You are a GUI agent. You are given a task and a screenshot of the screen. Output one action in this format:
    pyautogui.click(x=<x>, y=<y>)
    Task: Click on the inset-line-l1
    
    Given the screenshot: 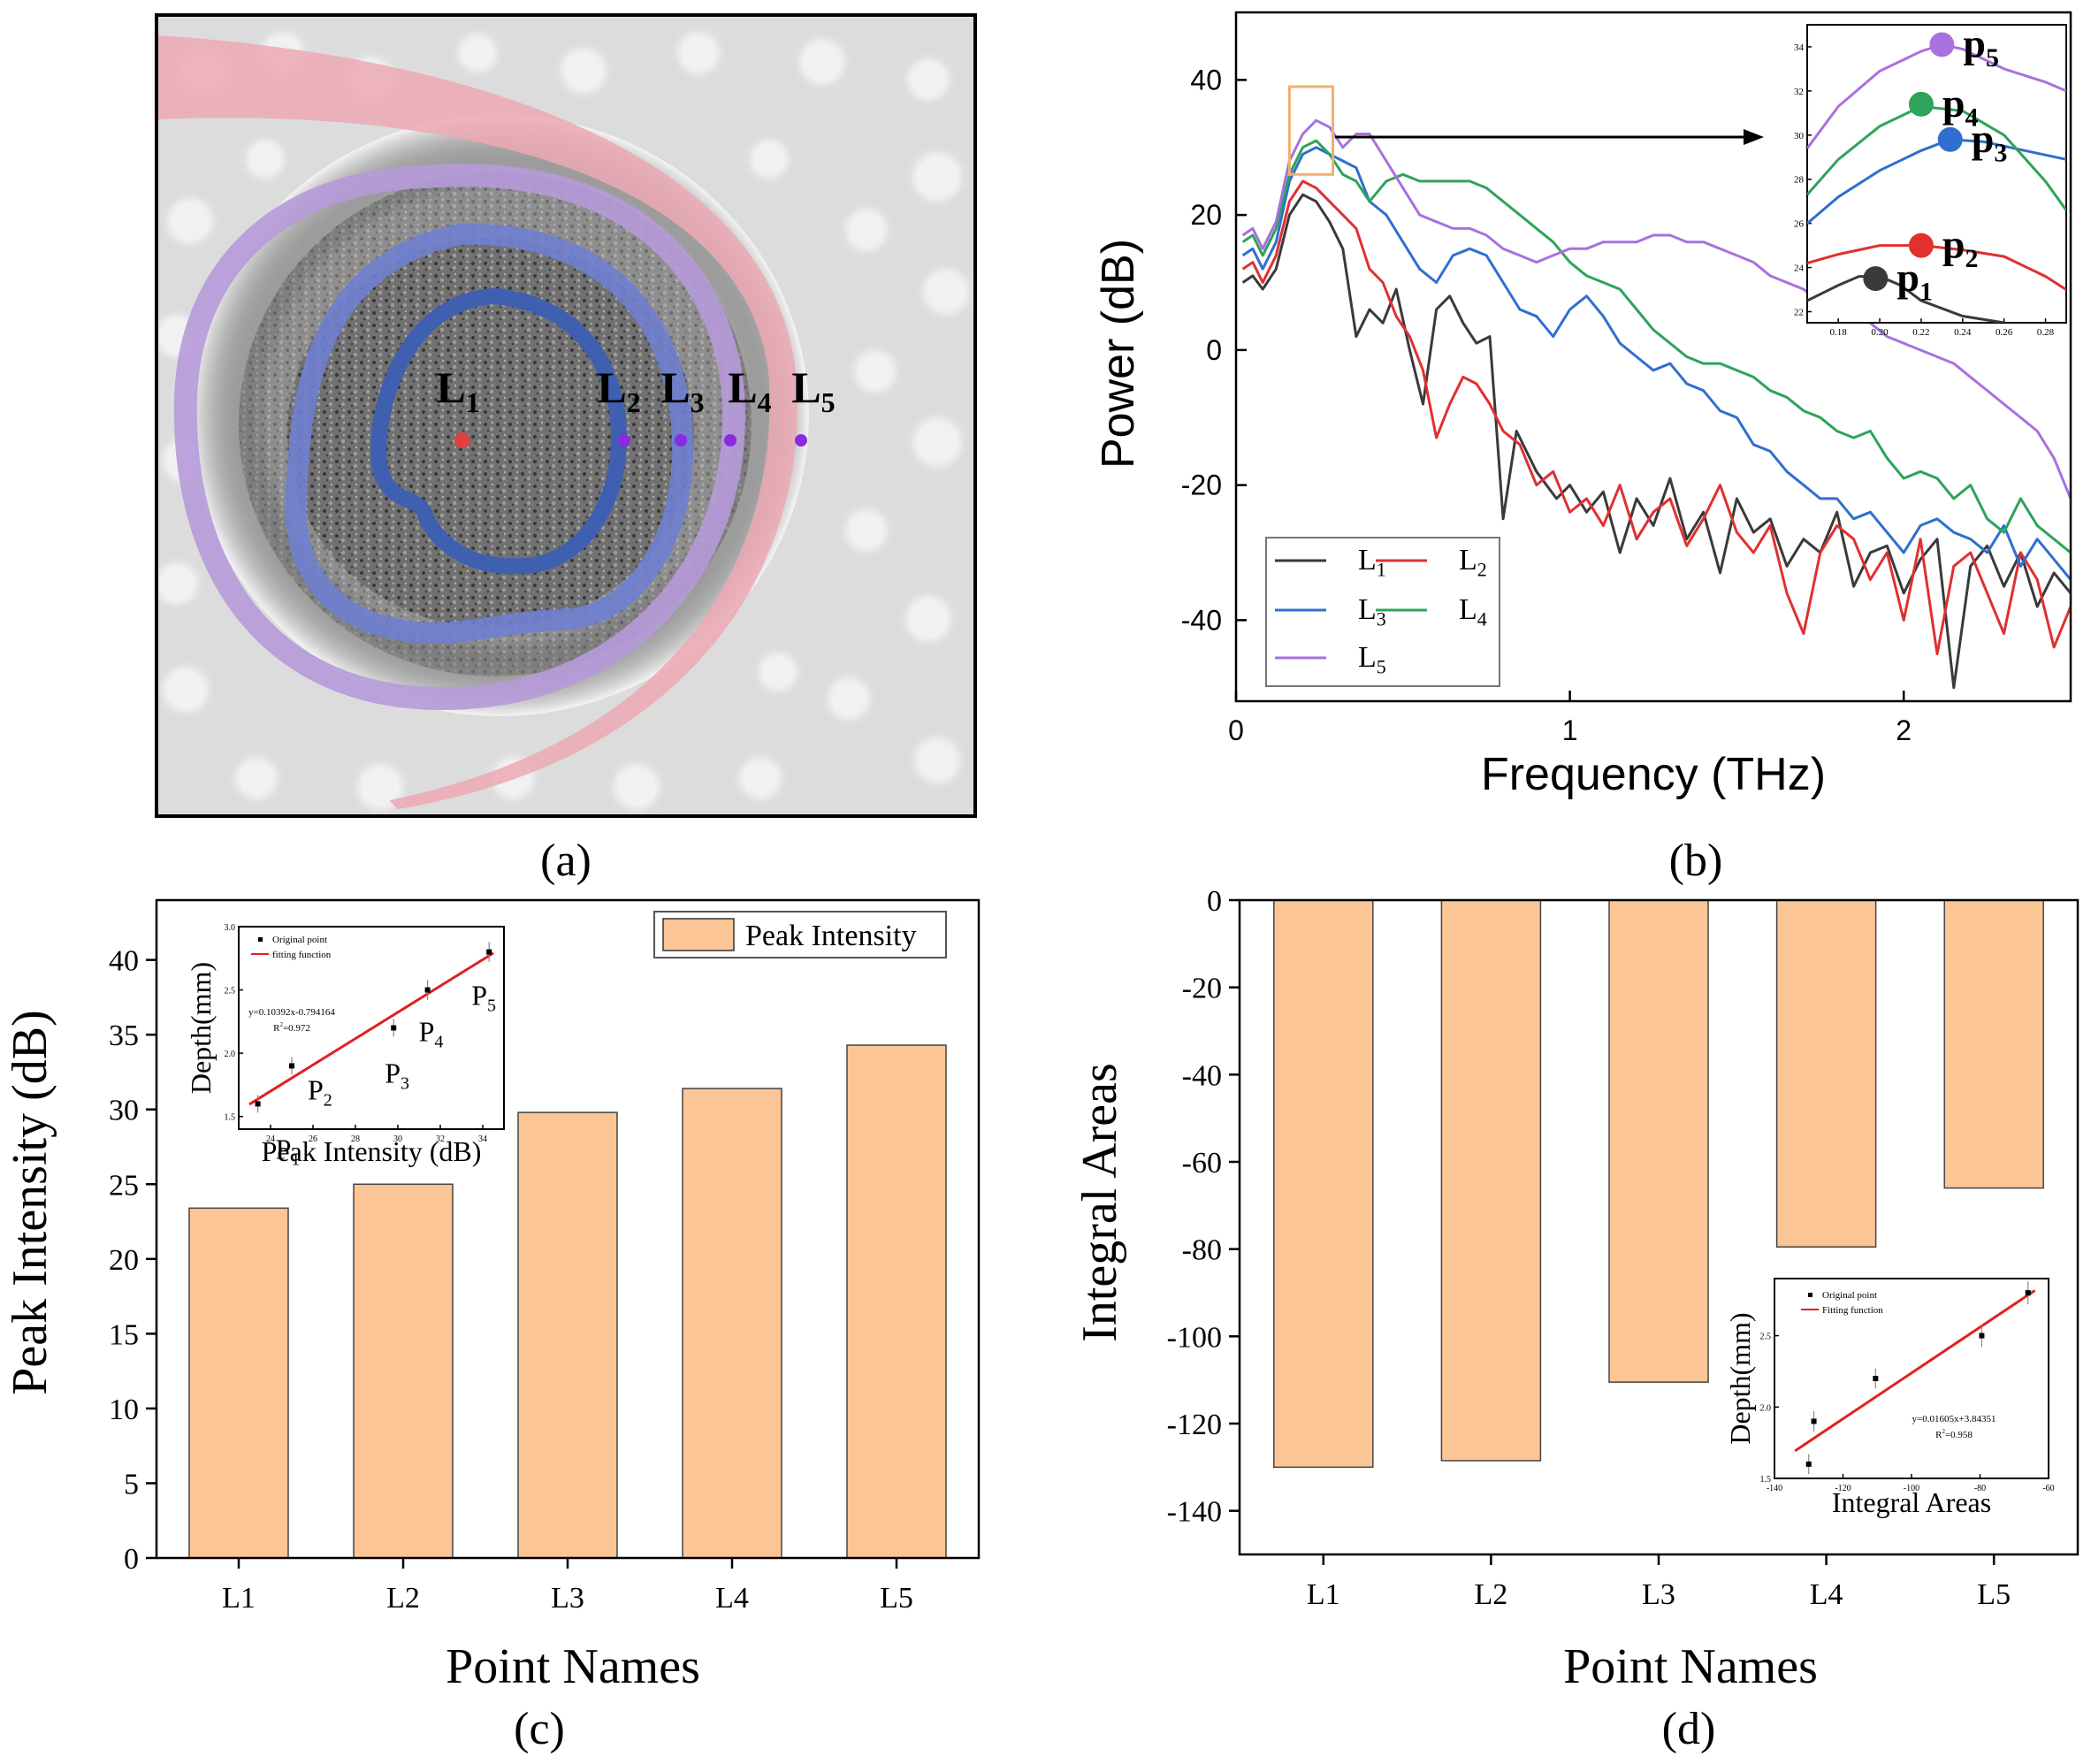 What is the action you would take?
    pyautogui.click(x=1906, y=299)
    